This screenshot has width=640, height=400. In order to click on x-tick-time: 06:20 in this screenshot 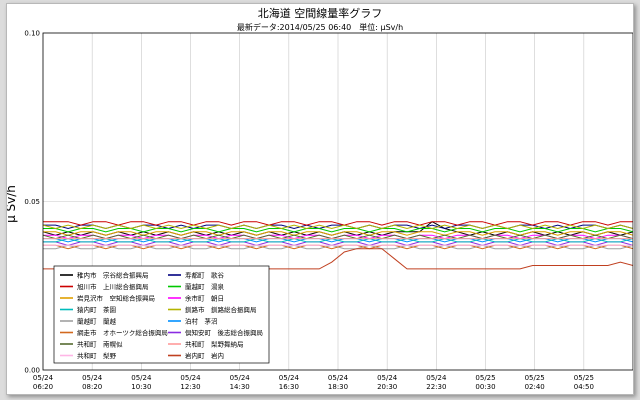, I will do `click(43, 387)`.